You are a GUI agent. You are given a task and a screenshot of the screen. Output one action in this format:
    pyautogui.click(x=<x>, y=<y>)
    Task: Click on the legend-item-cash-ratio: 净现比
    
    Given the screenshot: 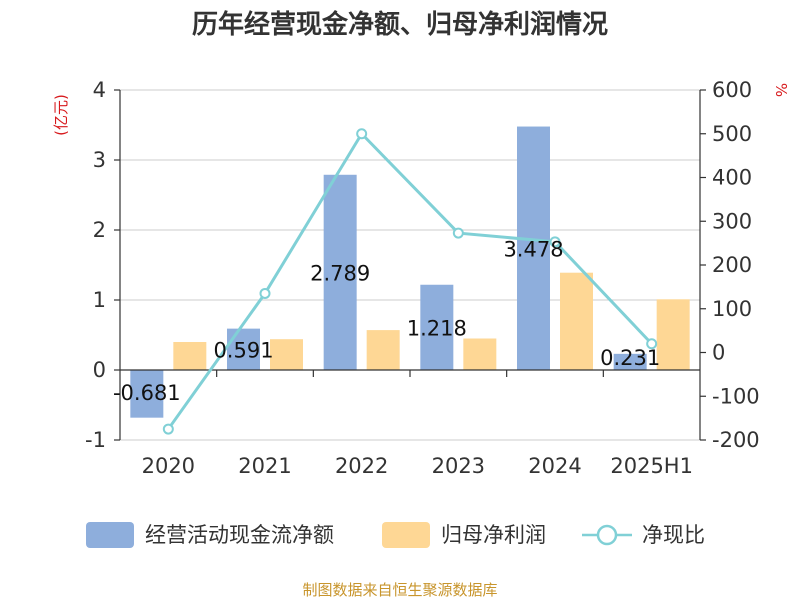 What is the action you would take?
    pyautogui.click(x=643, y=535)
    